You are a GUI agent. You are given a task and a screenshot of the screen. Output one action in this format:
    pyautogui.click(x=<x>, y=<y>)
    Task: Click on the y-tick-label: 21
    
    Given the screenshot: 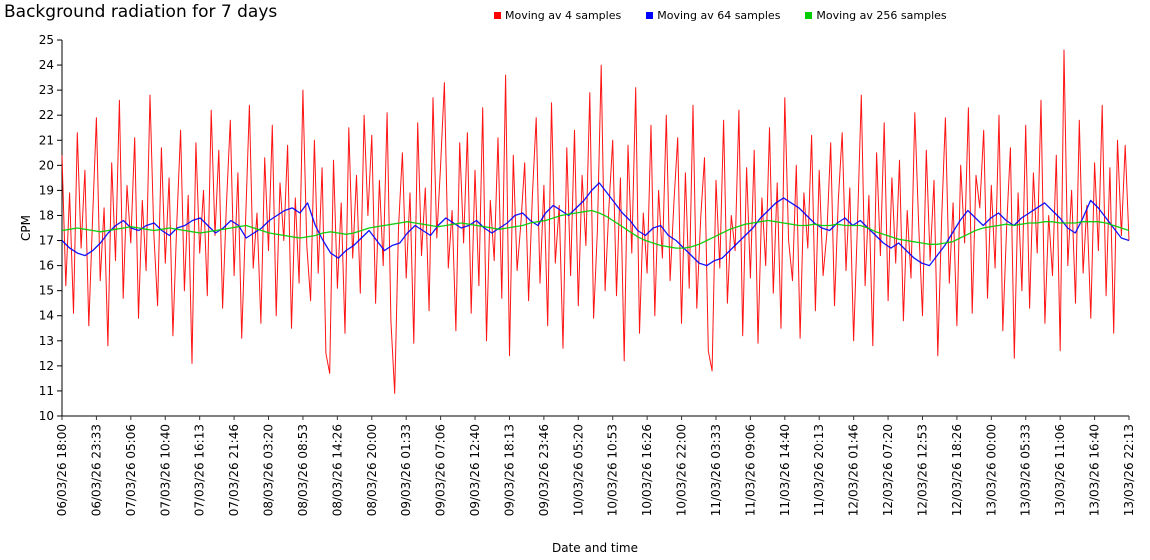 What is the action you would take?
    pyautogui.click(x=46, y=140)
    